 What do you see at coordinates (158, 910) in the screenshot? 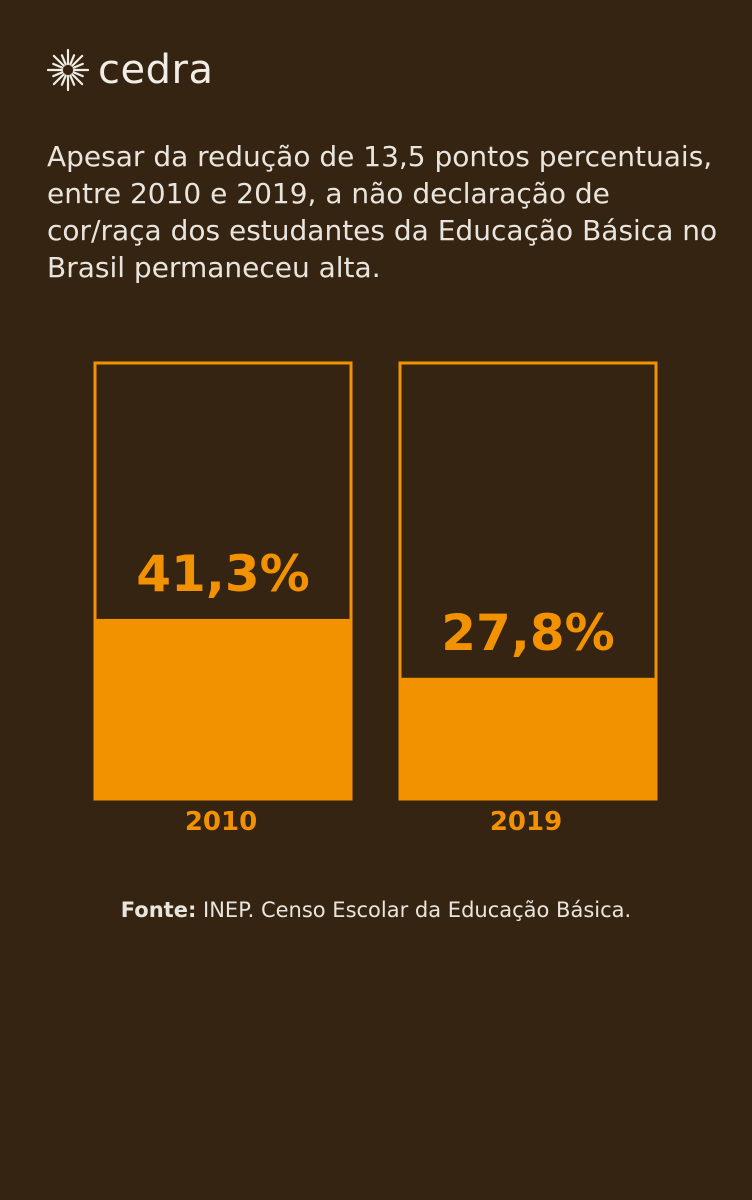
I see `source-label: Fonte:` at bounding box center [158, 910].